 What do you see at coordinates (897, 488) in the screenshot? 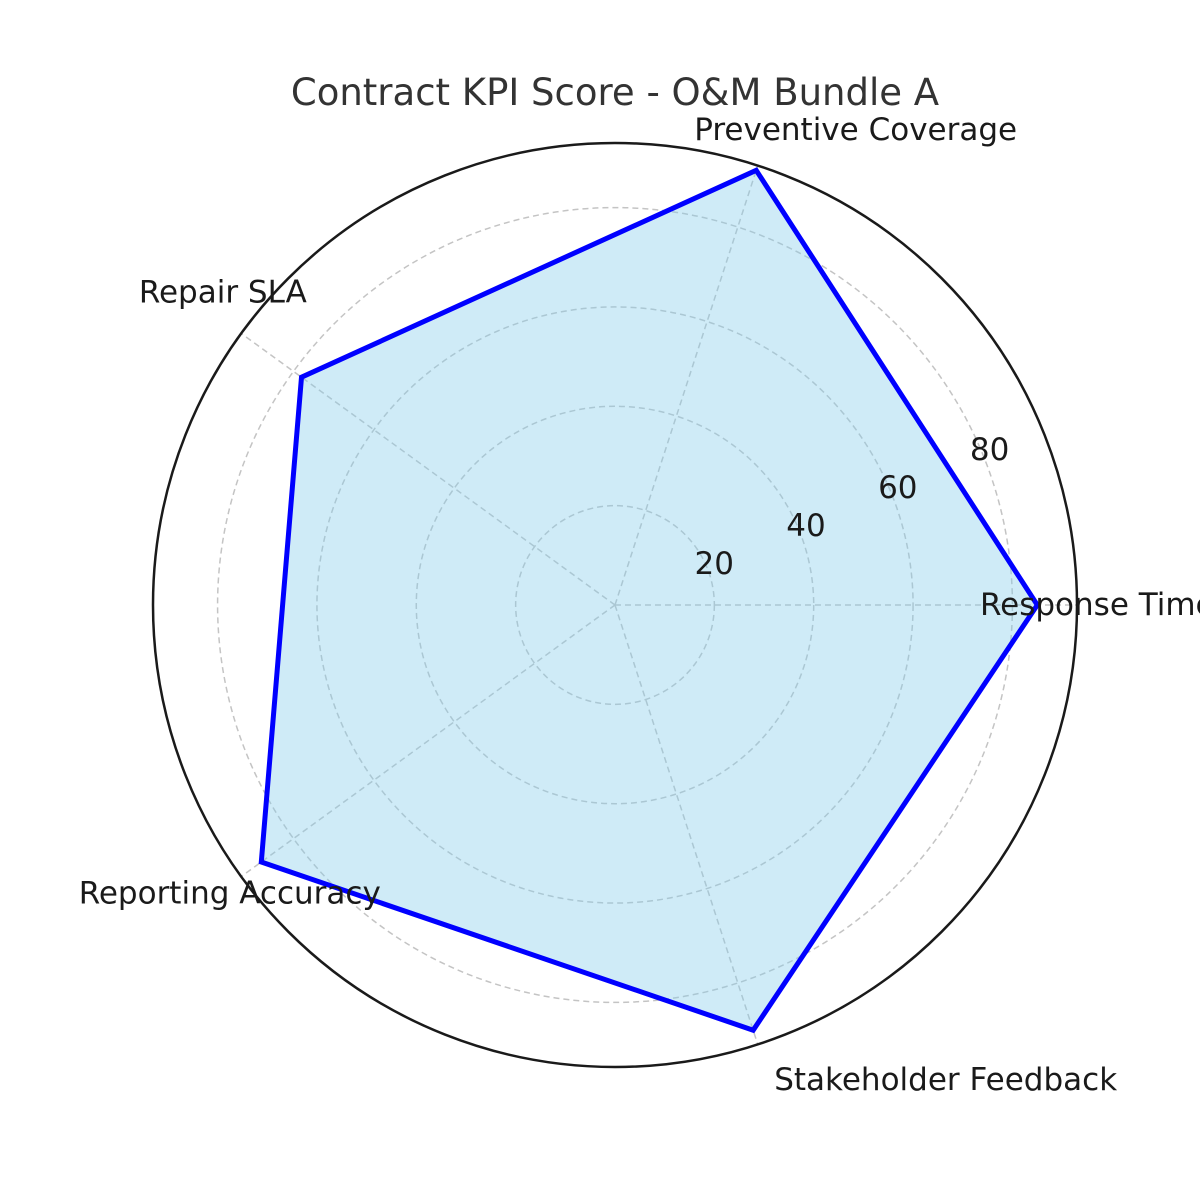
I see `r-tick-label: 60` at bounding box center [897, 488].